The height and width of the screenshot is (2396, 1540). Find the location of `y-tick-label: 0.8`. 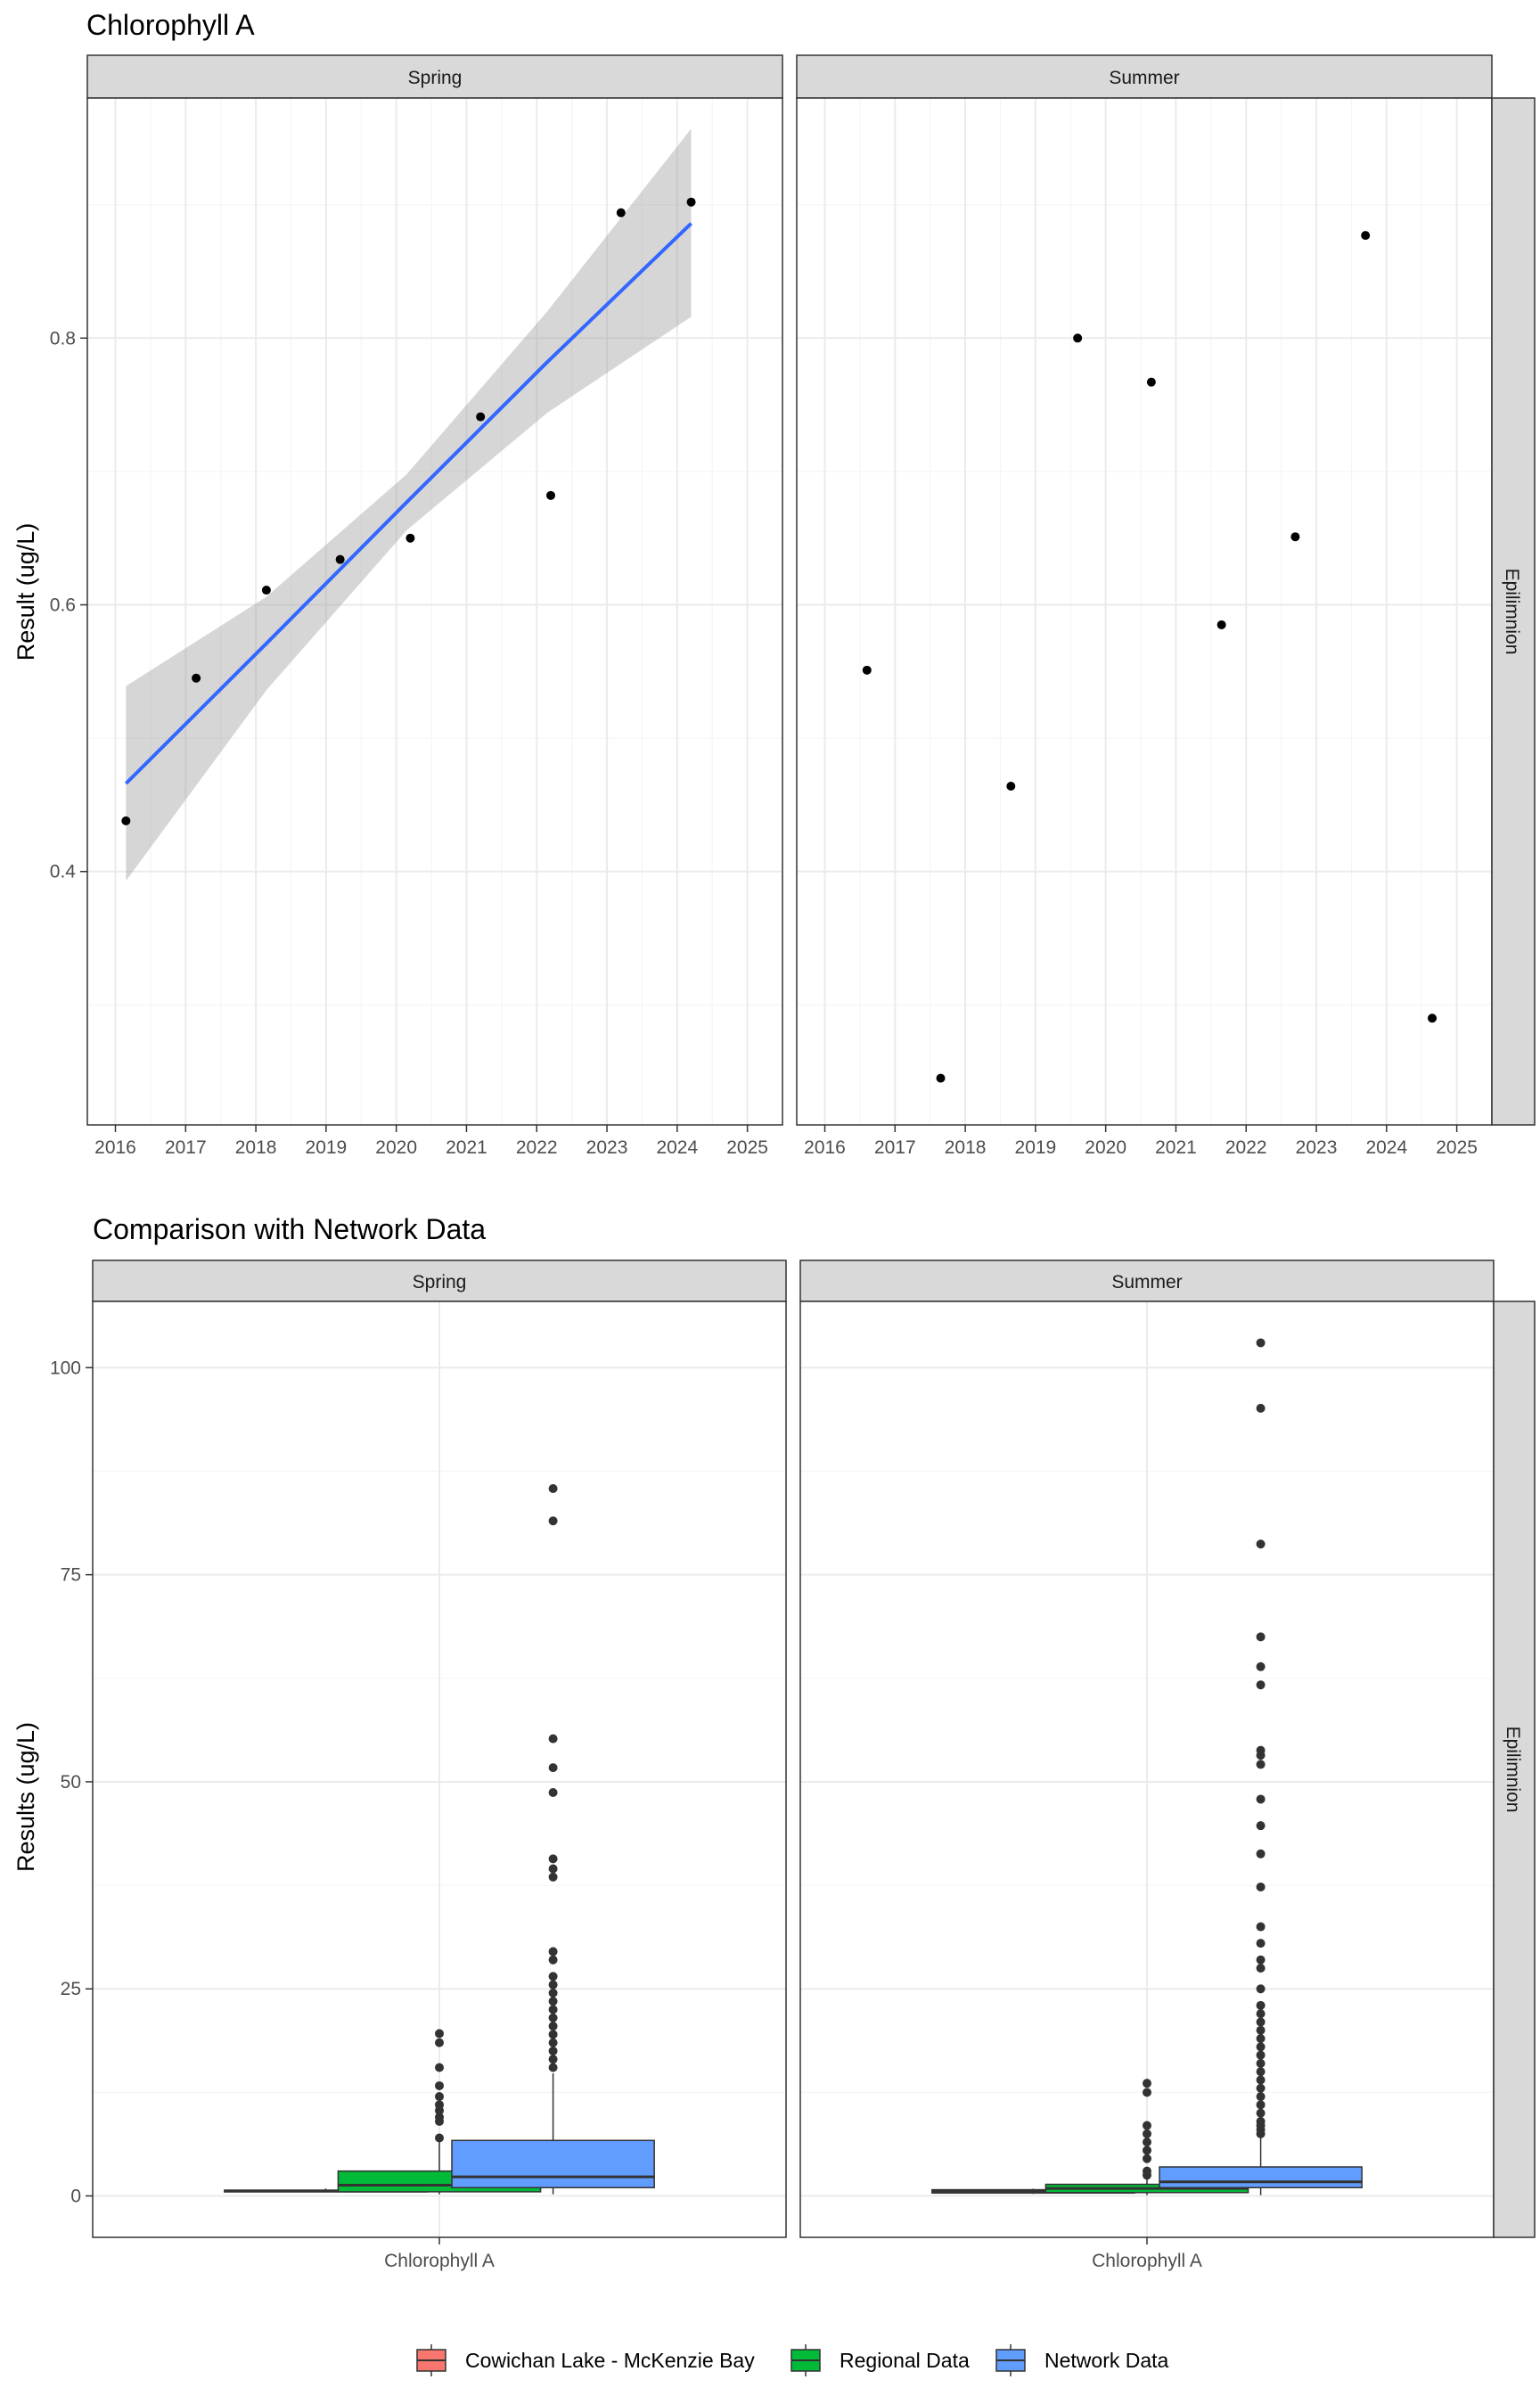

y-tick-label: 0.8 is located at coordinates (63, 339).